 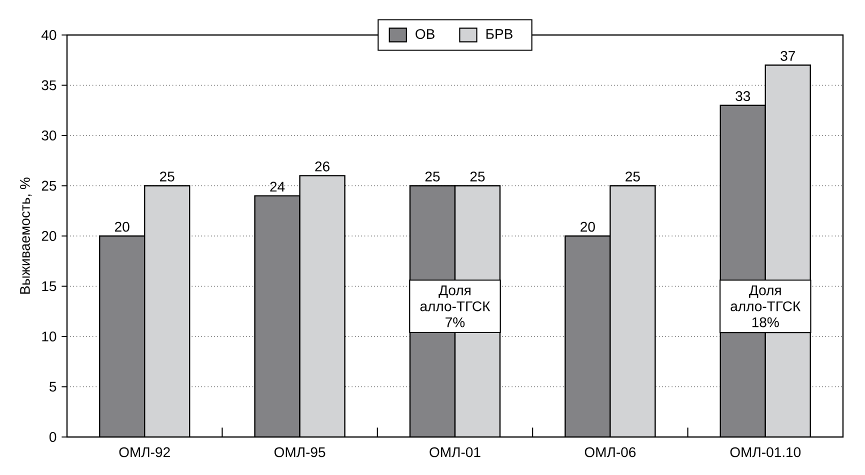 What do you see at coordinates (49, 135) in the screenshot?
I see `y-tick-label: 30` at bounding box center [49, 135].